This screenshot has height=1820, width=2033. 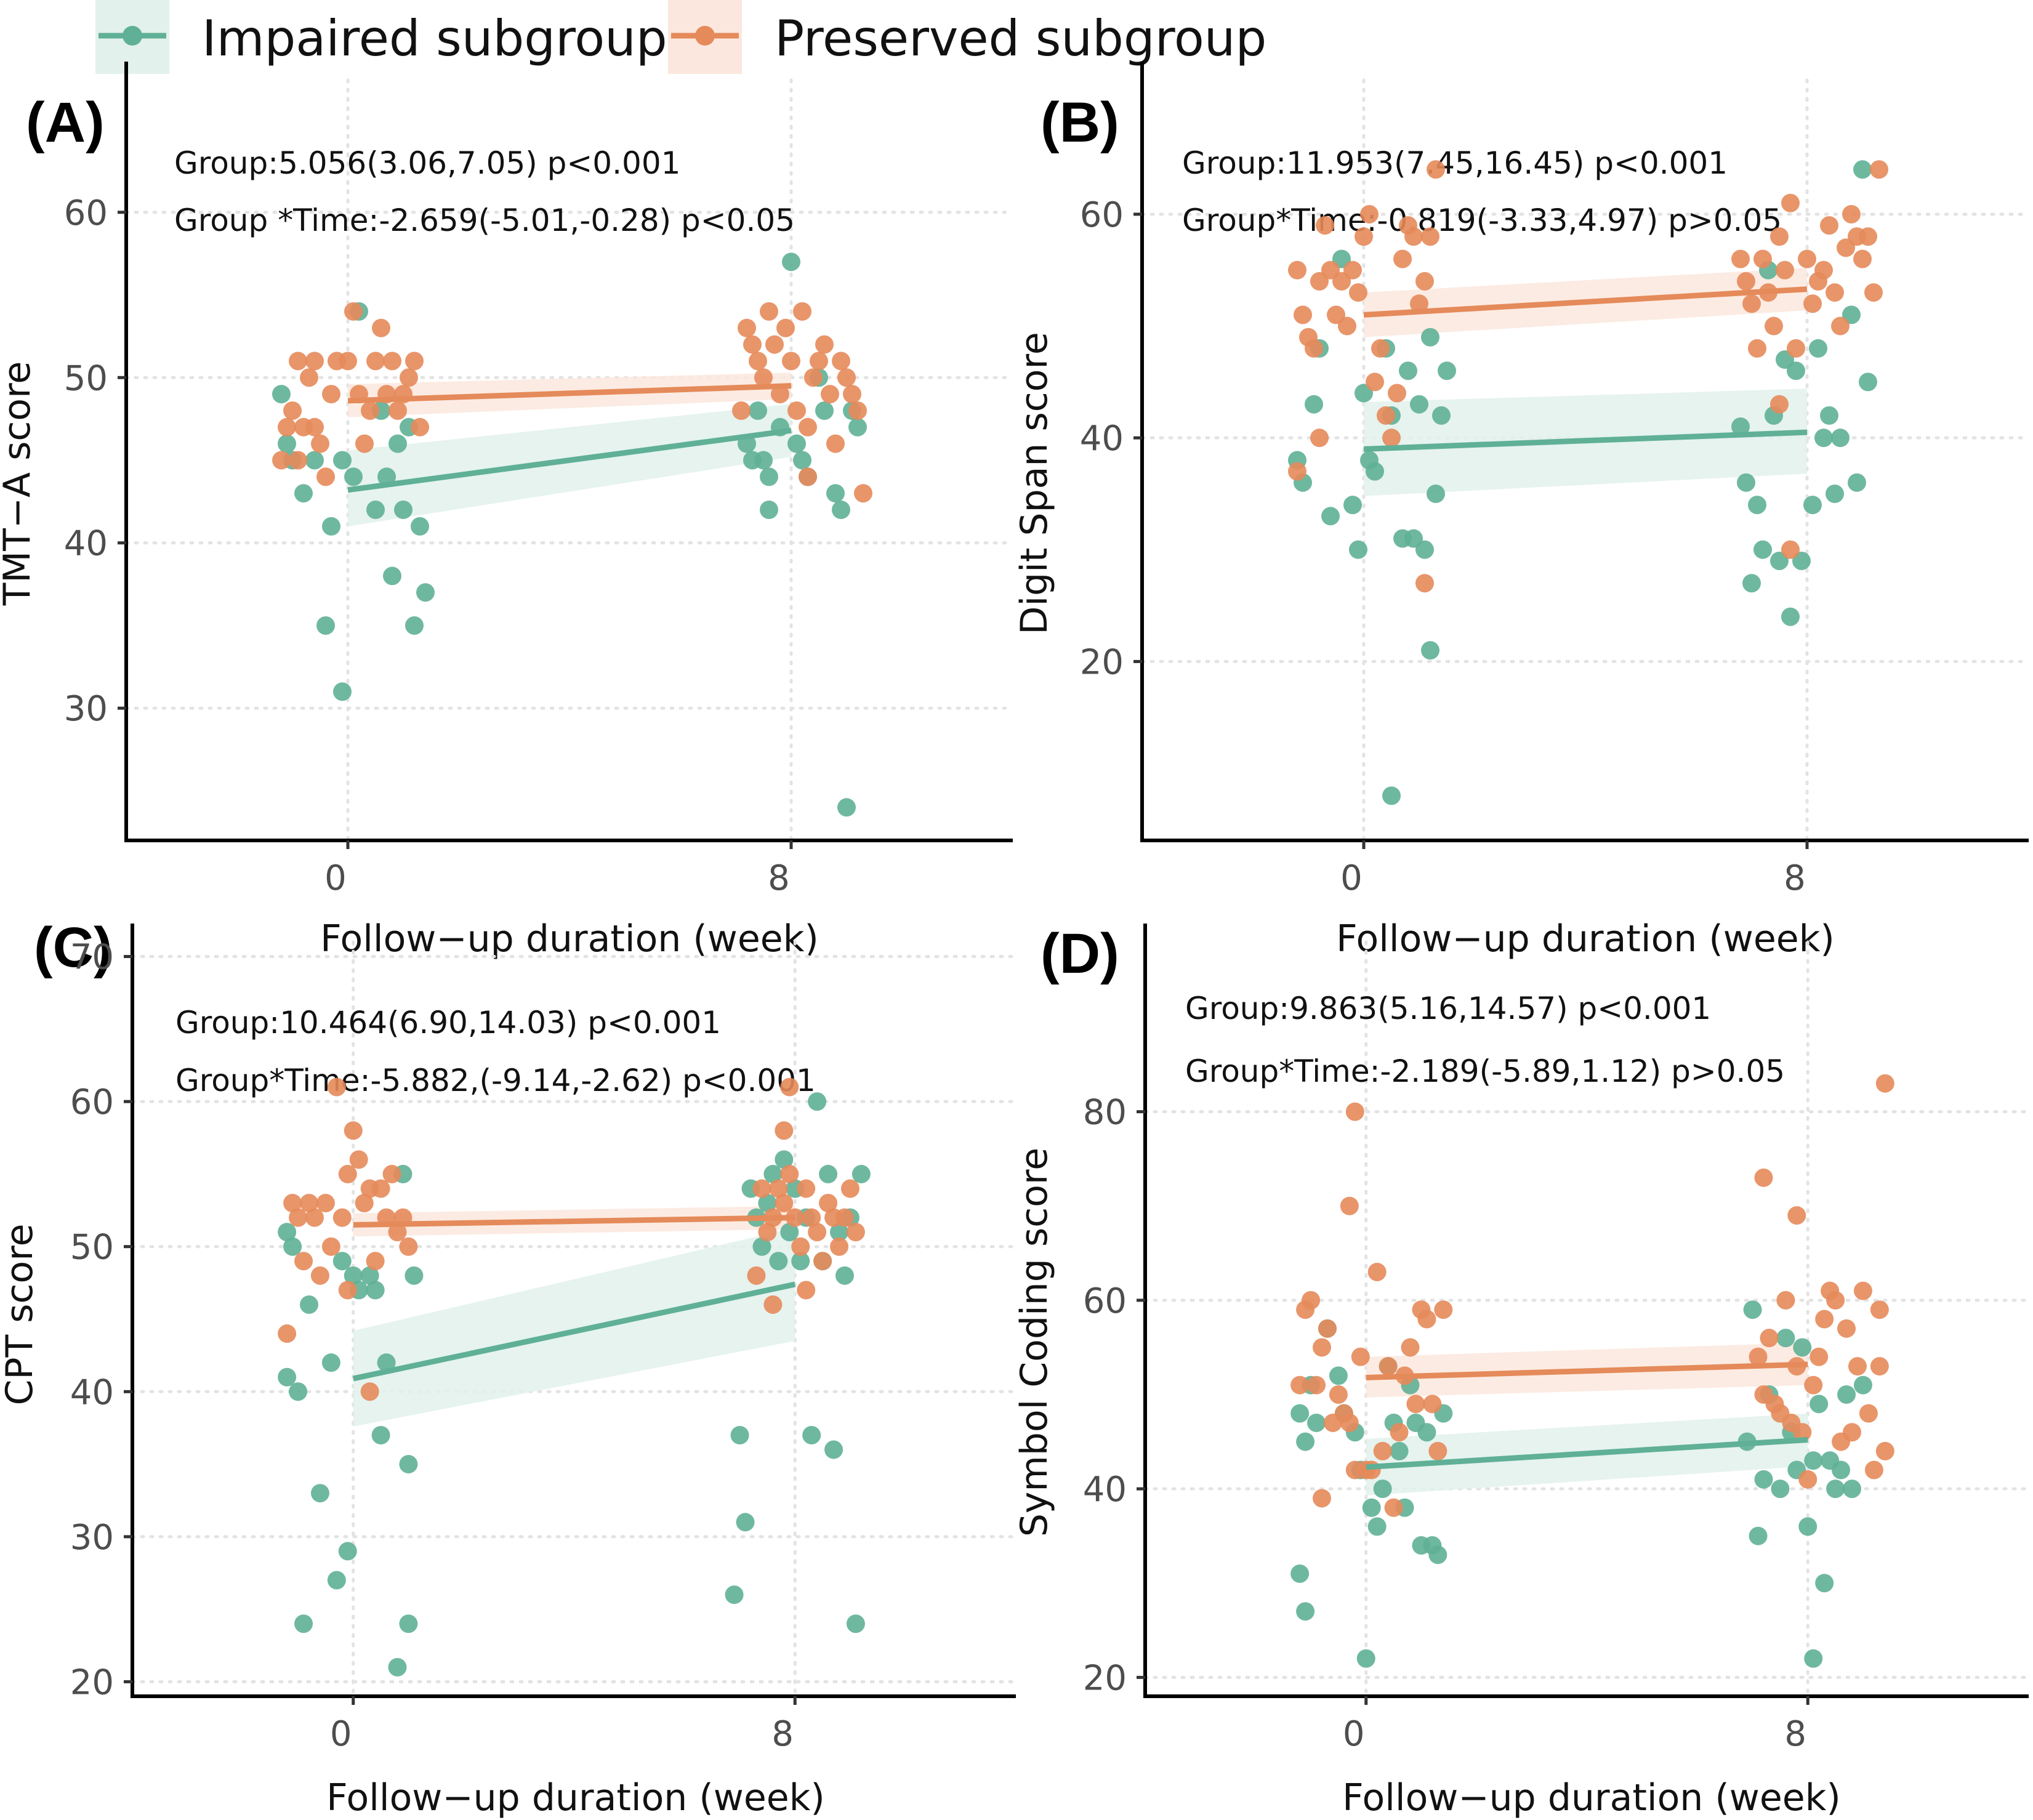 What do you see at coordinates (92, 1102) in the screenshot?
I see `y-tick-label: 60` at bounding box center [92, 1102].